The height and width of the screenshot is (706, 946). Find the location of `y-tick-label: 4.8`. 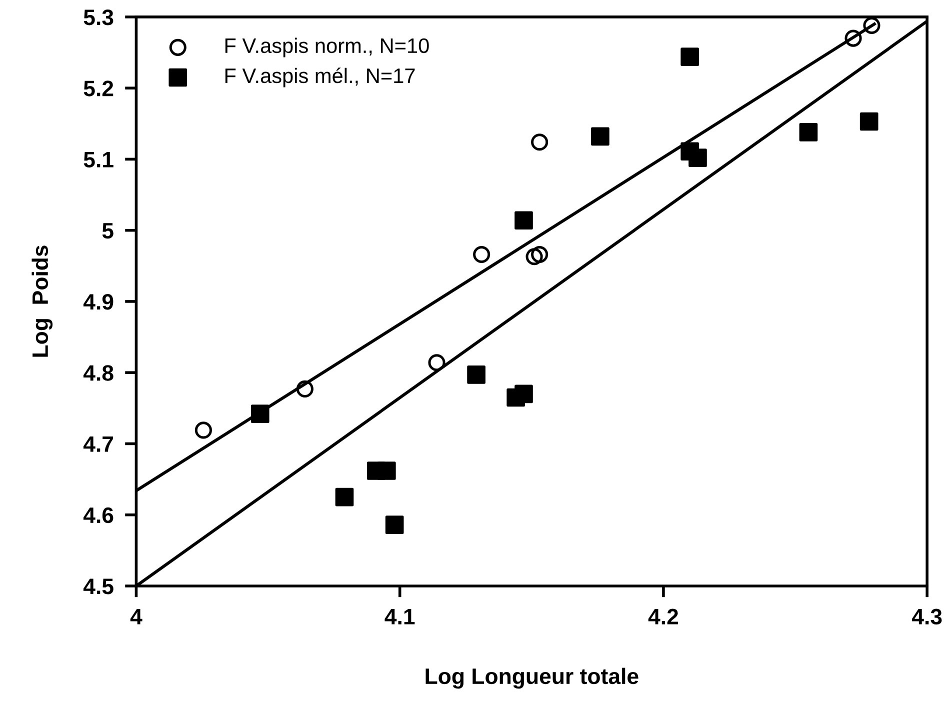

y-tick-label: 4.8 is located at coordinates (98, 373).